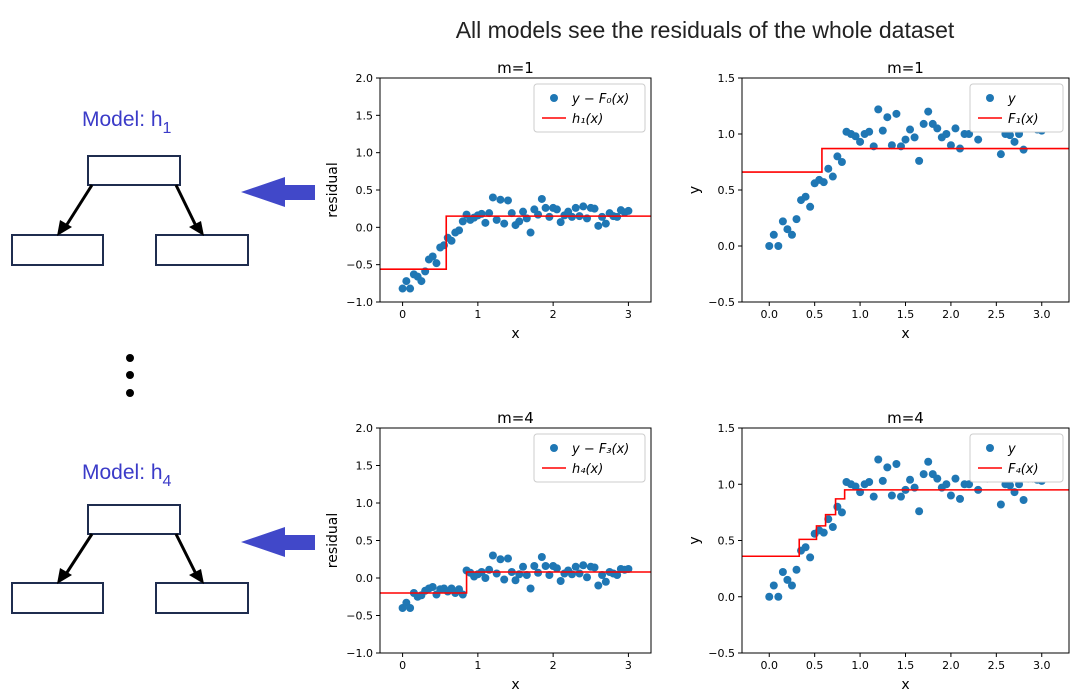 This screenshot has width=1080, height=699. What do you see at coordinates (587, 119) in the screenshot?
I see `legend-line-label: h₁(x)` at bounding box center [587, 119].